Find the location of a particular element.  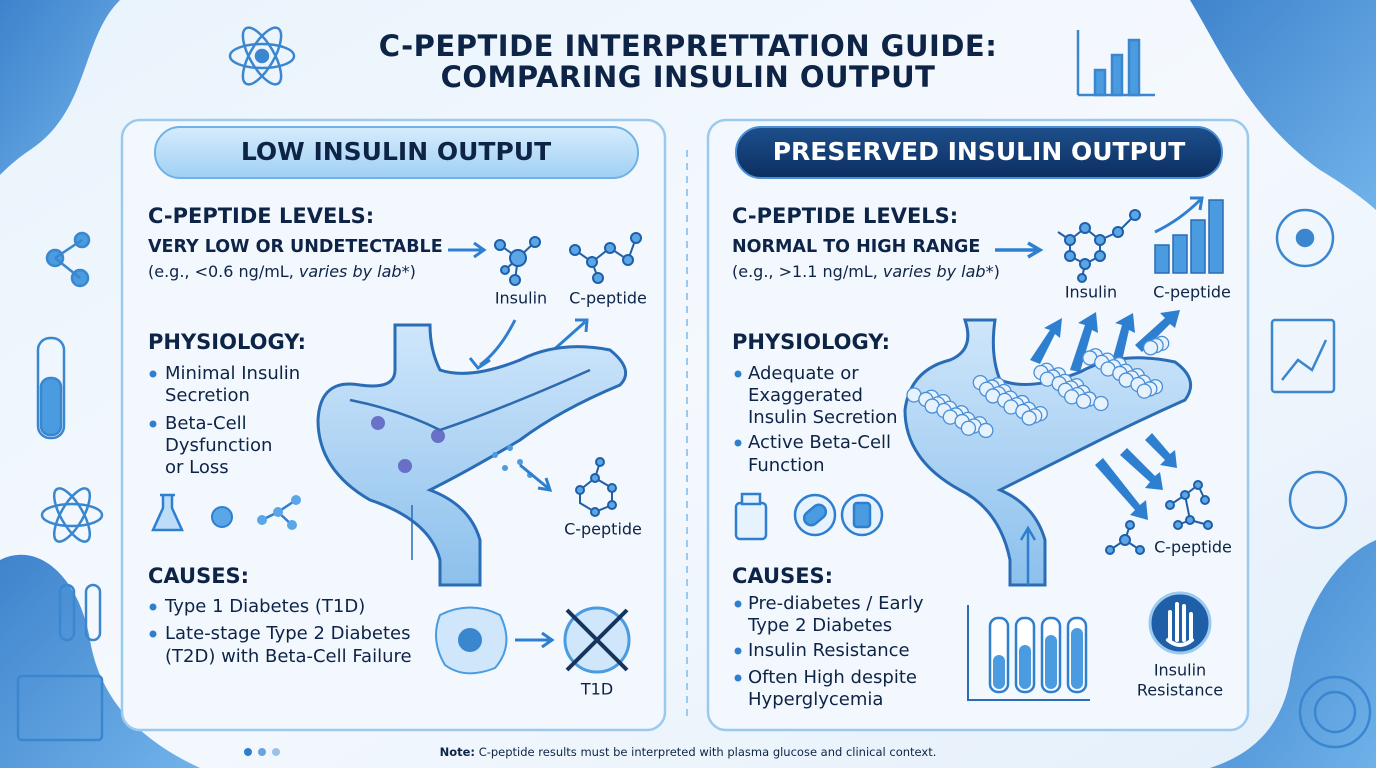

physiology-heading: PHYSIOLOGY: is located at coordinates (811, 342).